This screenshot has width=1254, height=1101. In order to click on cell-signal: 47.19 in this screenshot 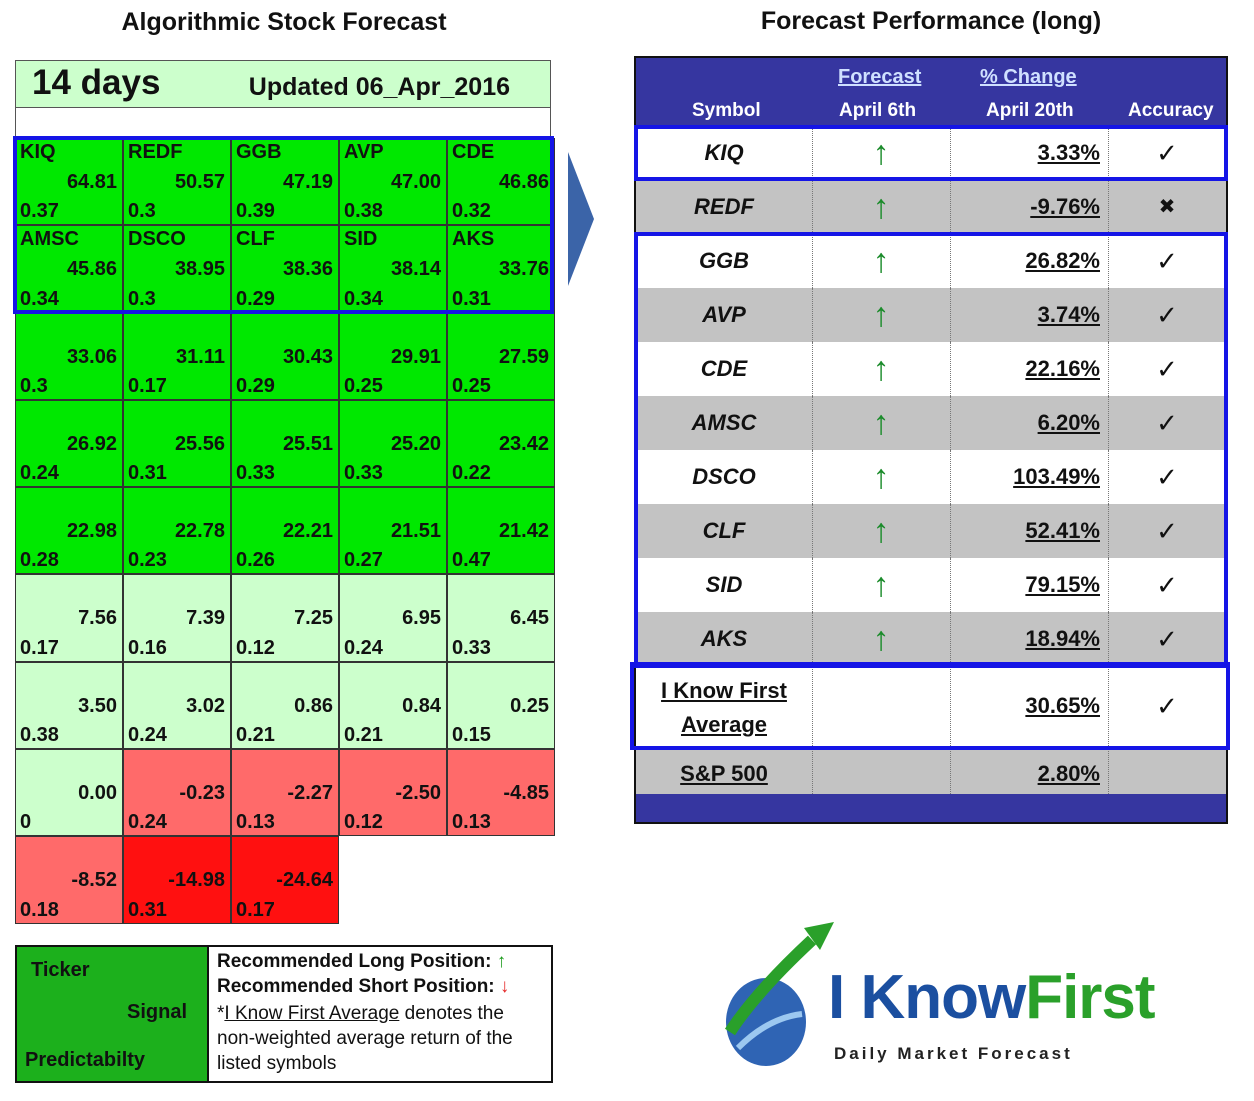, I will do `click(307, 182)`.